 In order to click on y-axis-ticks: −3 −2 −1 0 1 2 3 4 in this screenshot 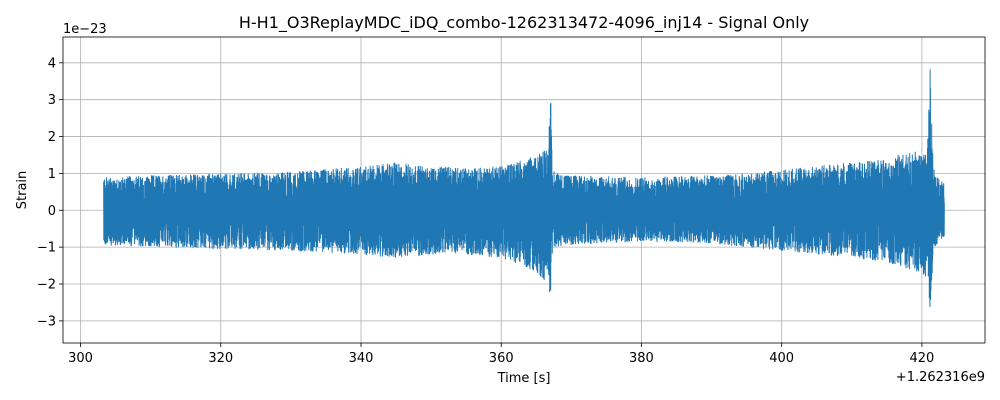, I will do `click(50, 192)`.